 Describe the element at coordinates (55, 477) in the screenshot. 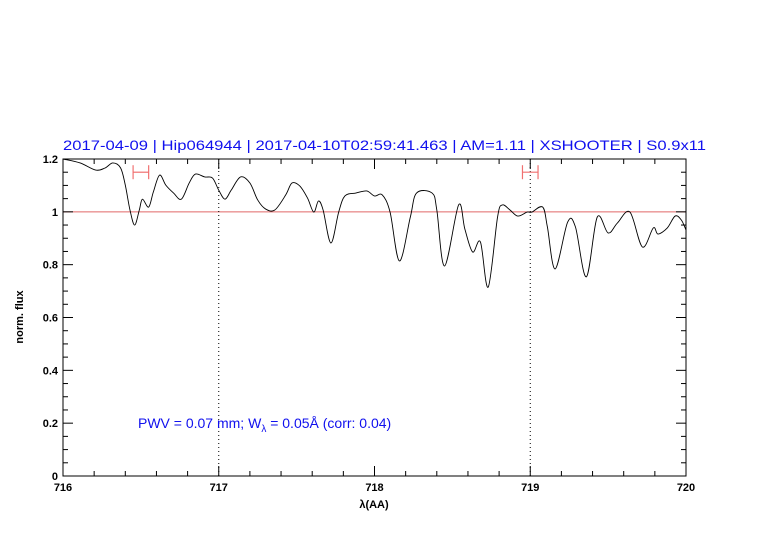

I see `y-tick-label: 0` at that location.